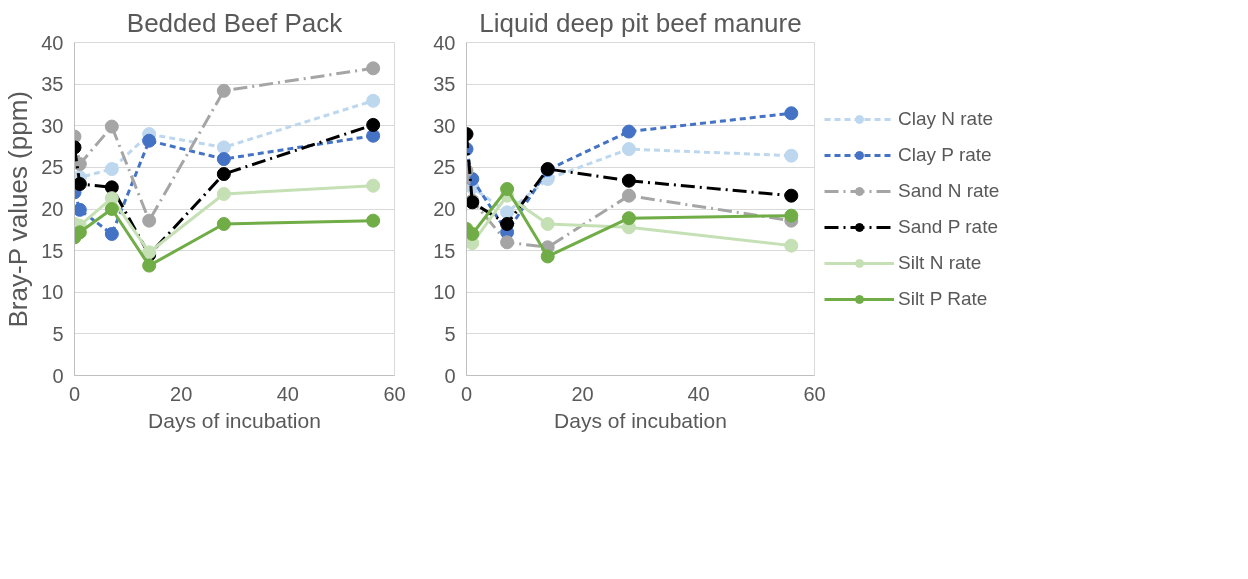  I want to click on legend-label: Silt P Rate, so click(943, 298).